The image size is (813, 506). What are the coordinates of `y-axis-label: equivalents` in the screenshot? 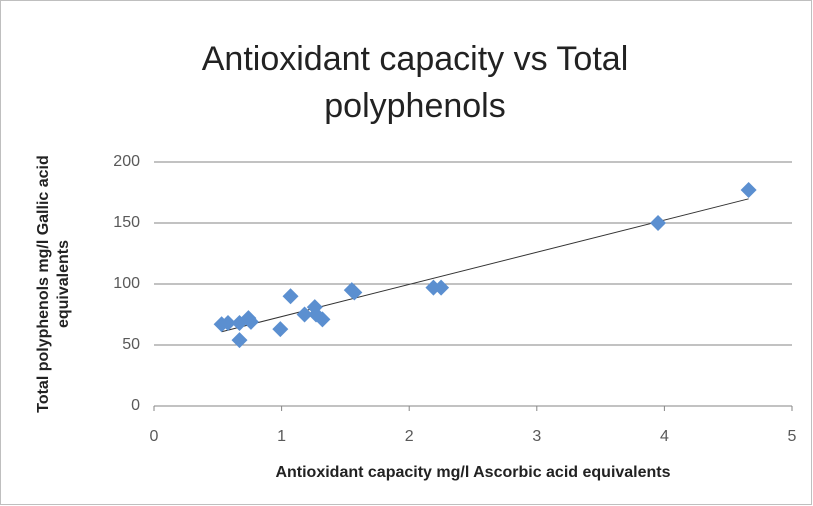 It's located at (63, 284).